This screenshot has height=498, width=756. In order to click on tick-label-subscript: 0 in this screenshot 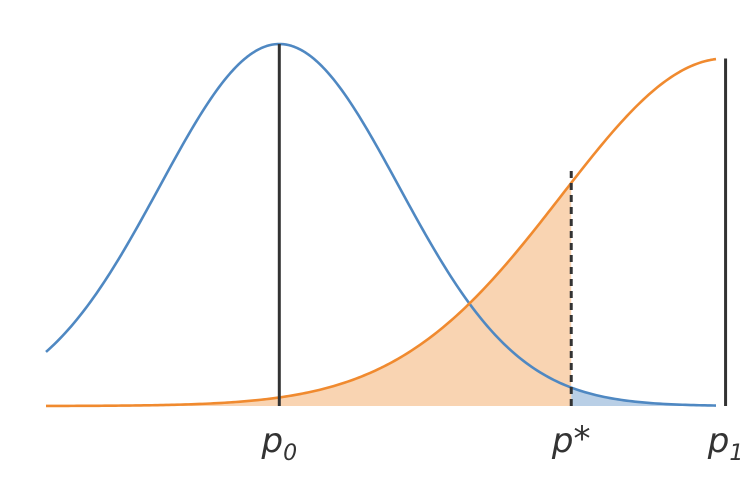, I will do `click(290, 453)`.